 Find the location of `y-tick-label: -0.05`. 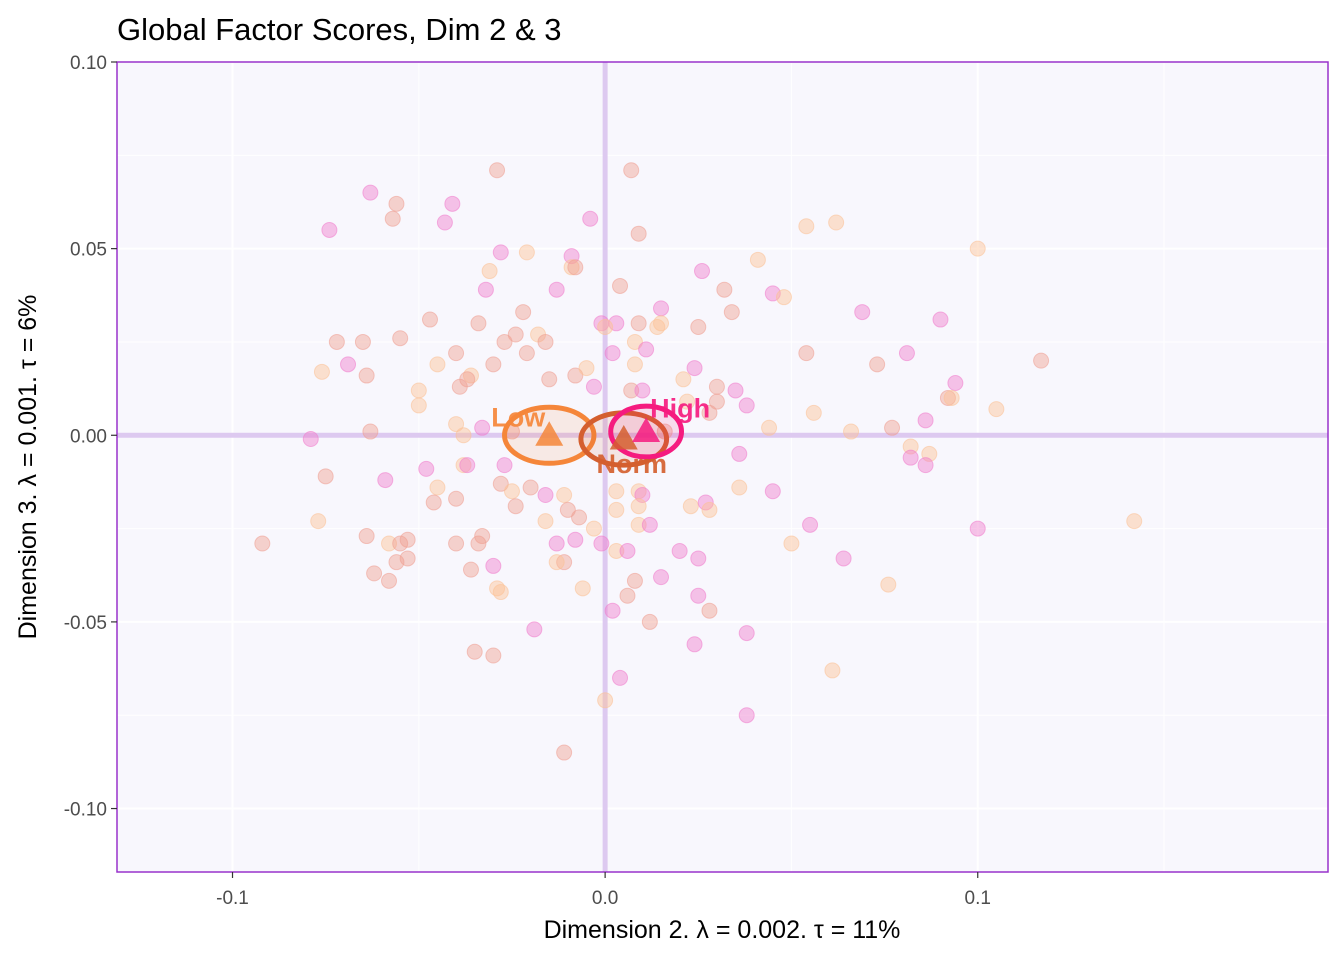

y-tick-label: -0.05 is located at coordinates (85, 623).